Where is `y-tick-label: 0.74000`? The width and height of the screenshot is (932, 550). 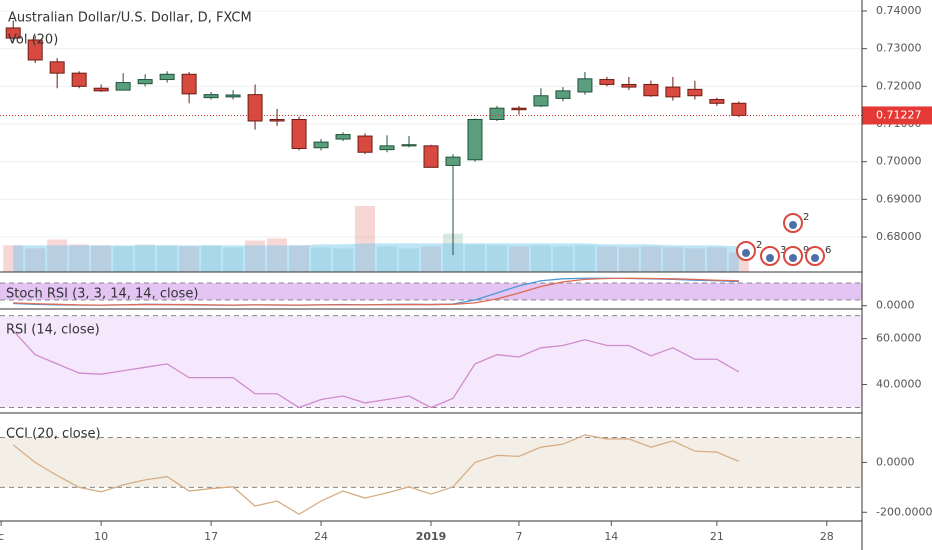 y-tick-label: 0.74000 is located at coordinates (899, 10).